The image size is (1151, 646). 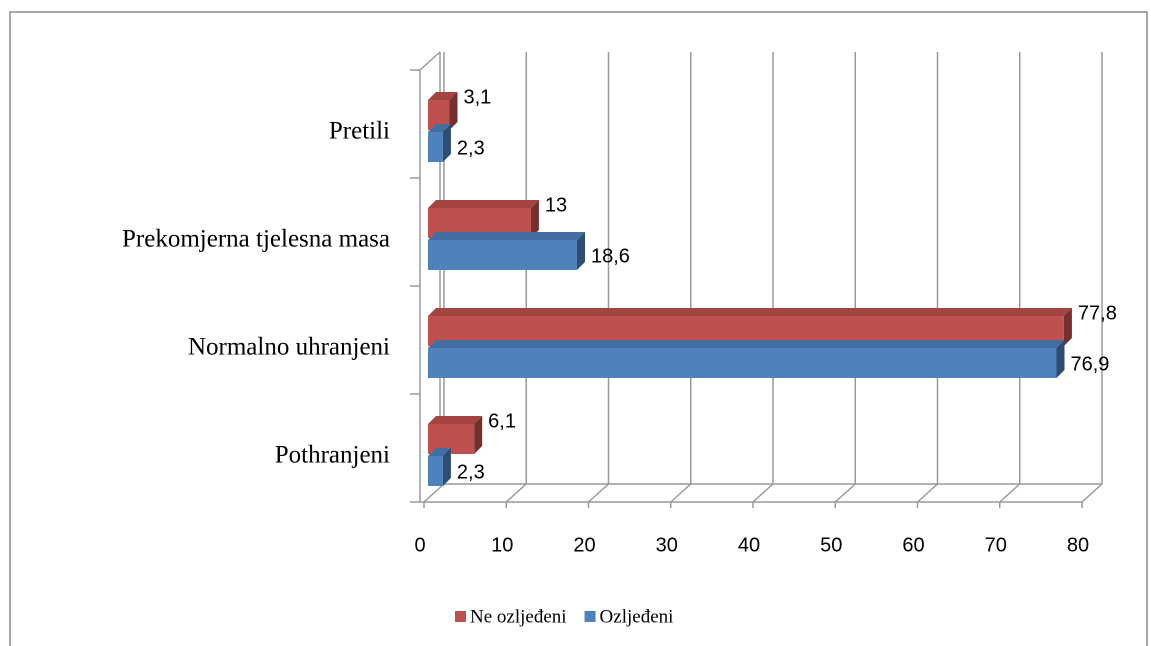 I want to click on x-tick-label: 40, so click(x=749, y=545).